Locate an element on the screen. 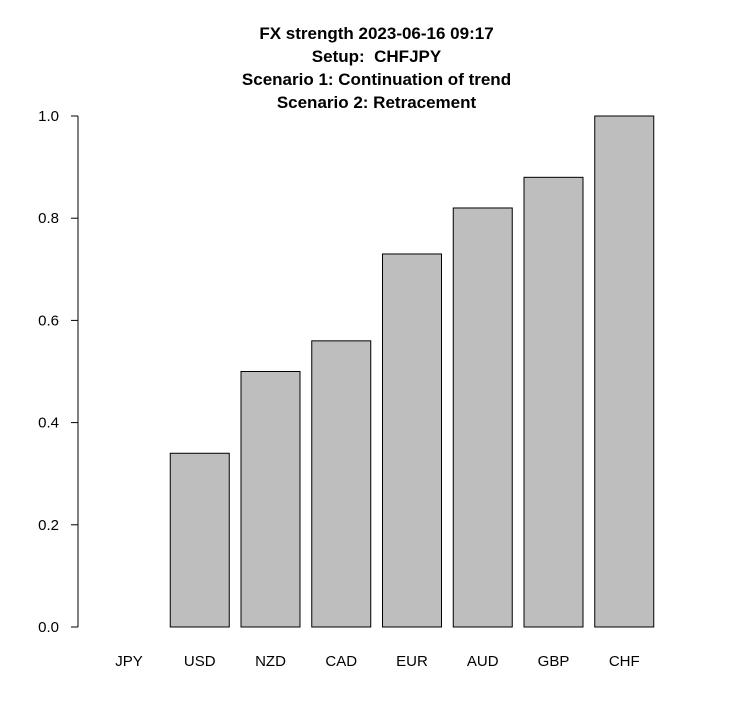 Image resolution: width=753 pixels, height=708 pixels. x-category-label: NZD is located at coordinates (270, 661).